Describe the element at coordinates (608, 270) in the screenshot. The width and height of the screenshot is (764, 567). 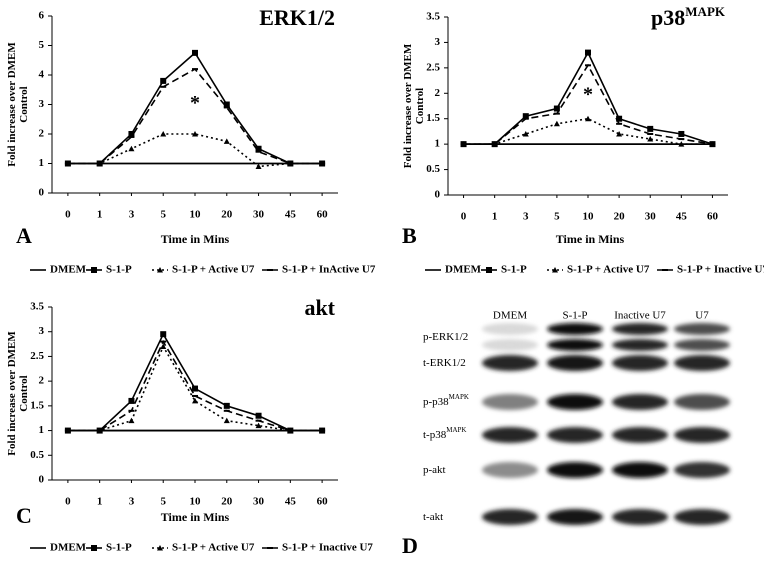
I see `legend-label: S-1-P + Active U7` at that location.